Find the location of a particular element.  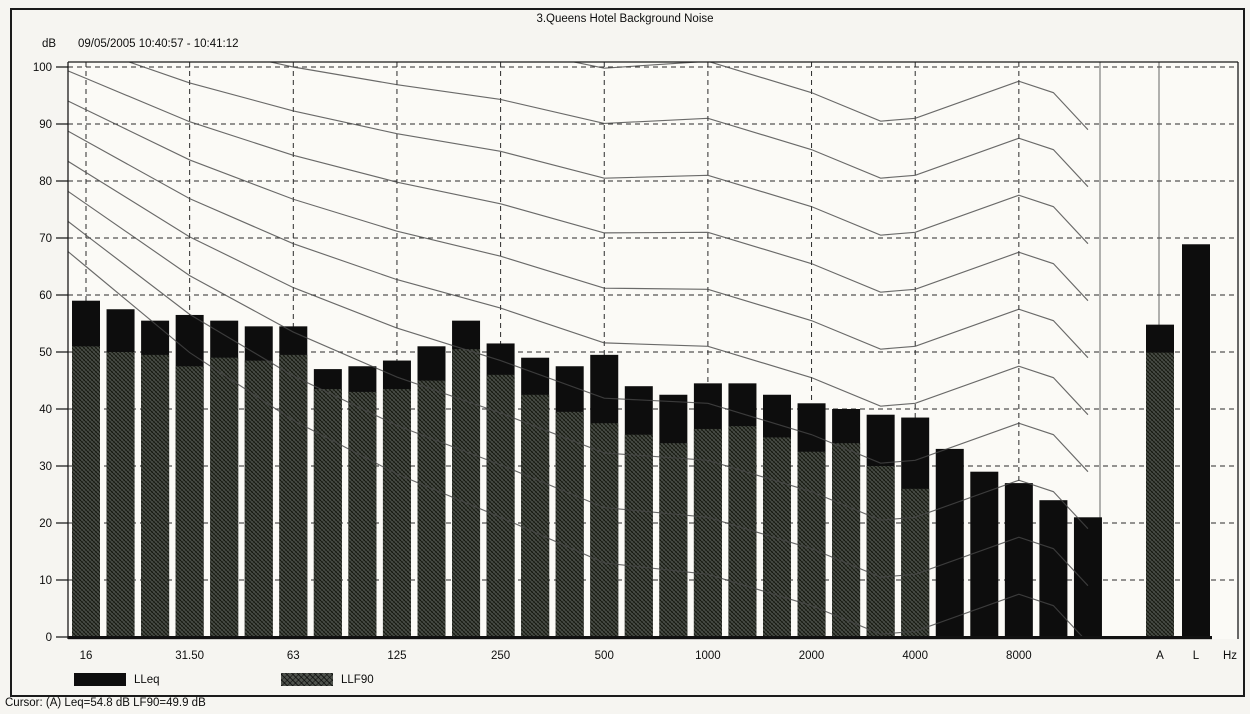

y-tick-label: 30 is located at coordinates (45, 467).